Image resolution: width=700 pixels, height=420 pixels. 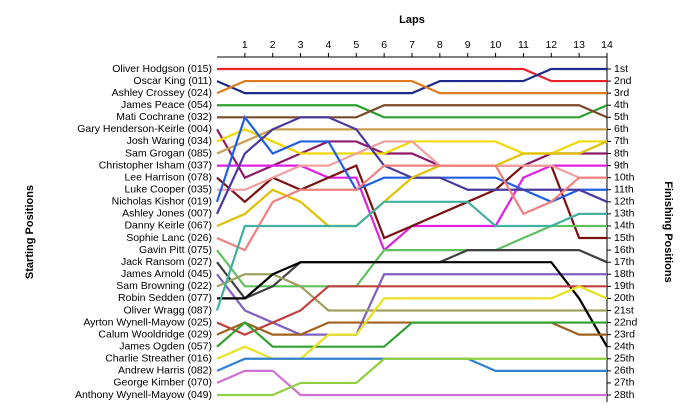 What do you see at coordinates (168, 190) in the screenshot?
I see `series-label: Luke Cooper (035)` at bounding box center [168, 190].